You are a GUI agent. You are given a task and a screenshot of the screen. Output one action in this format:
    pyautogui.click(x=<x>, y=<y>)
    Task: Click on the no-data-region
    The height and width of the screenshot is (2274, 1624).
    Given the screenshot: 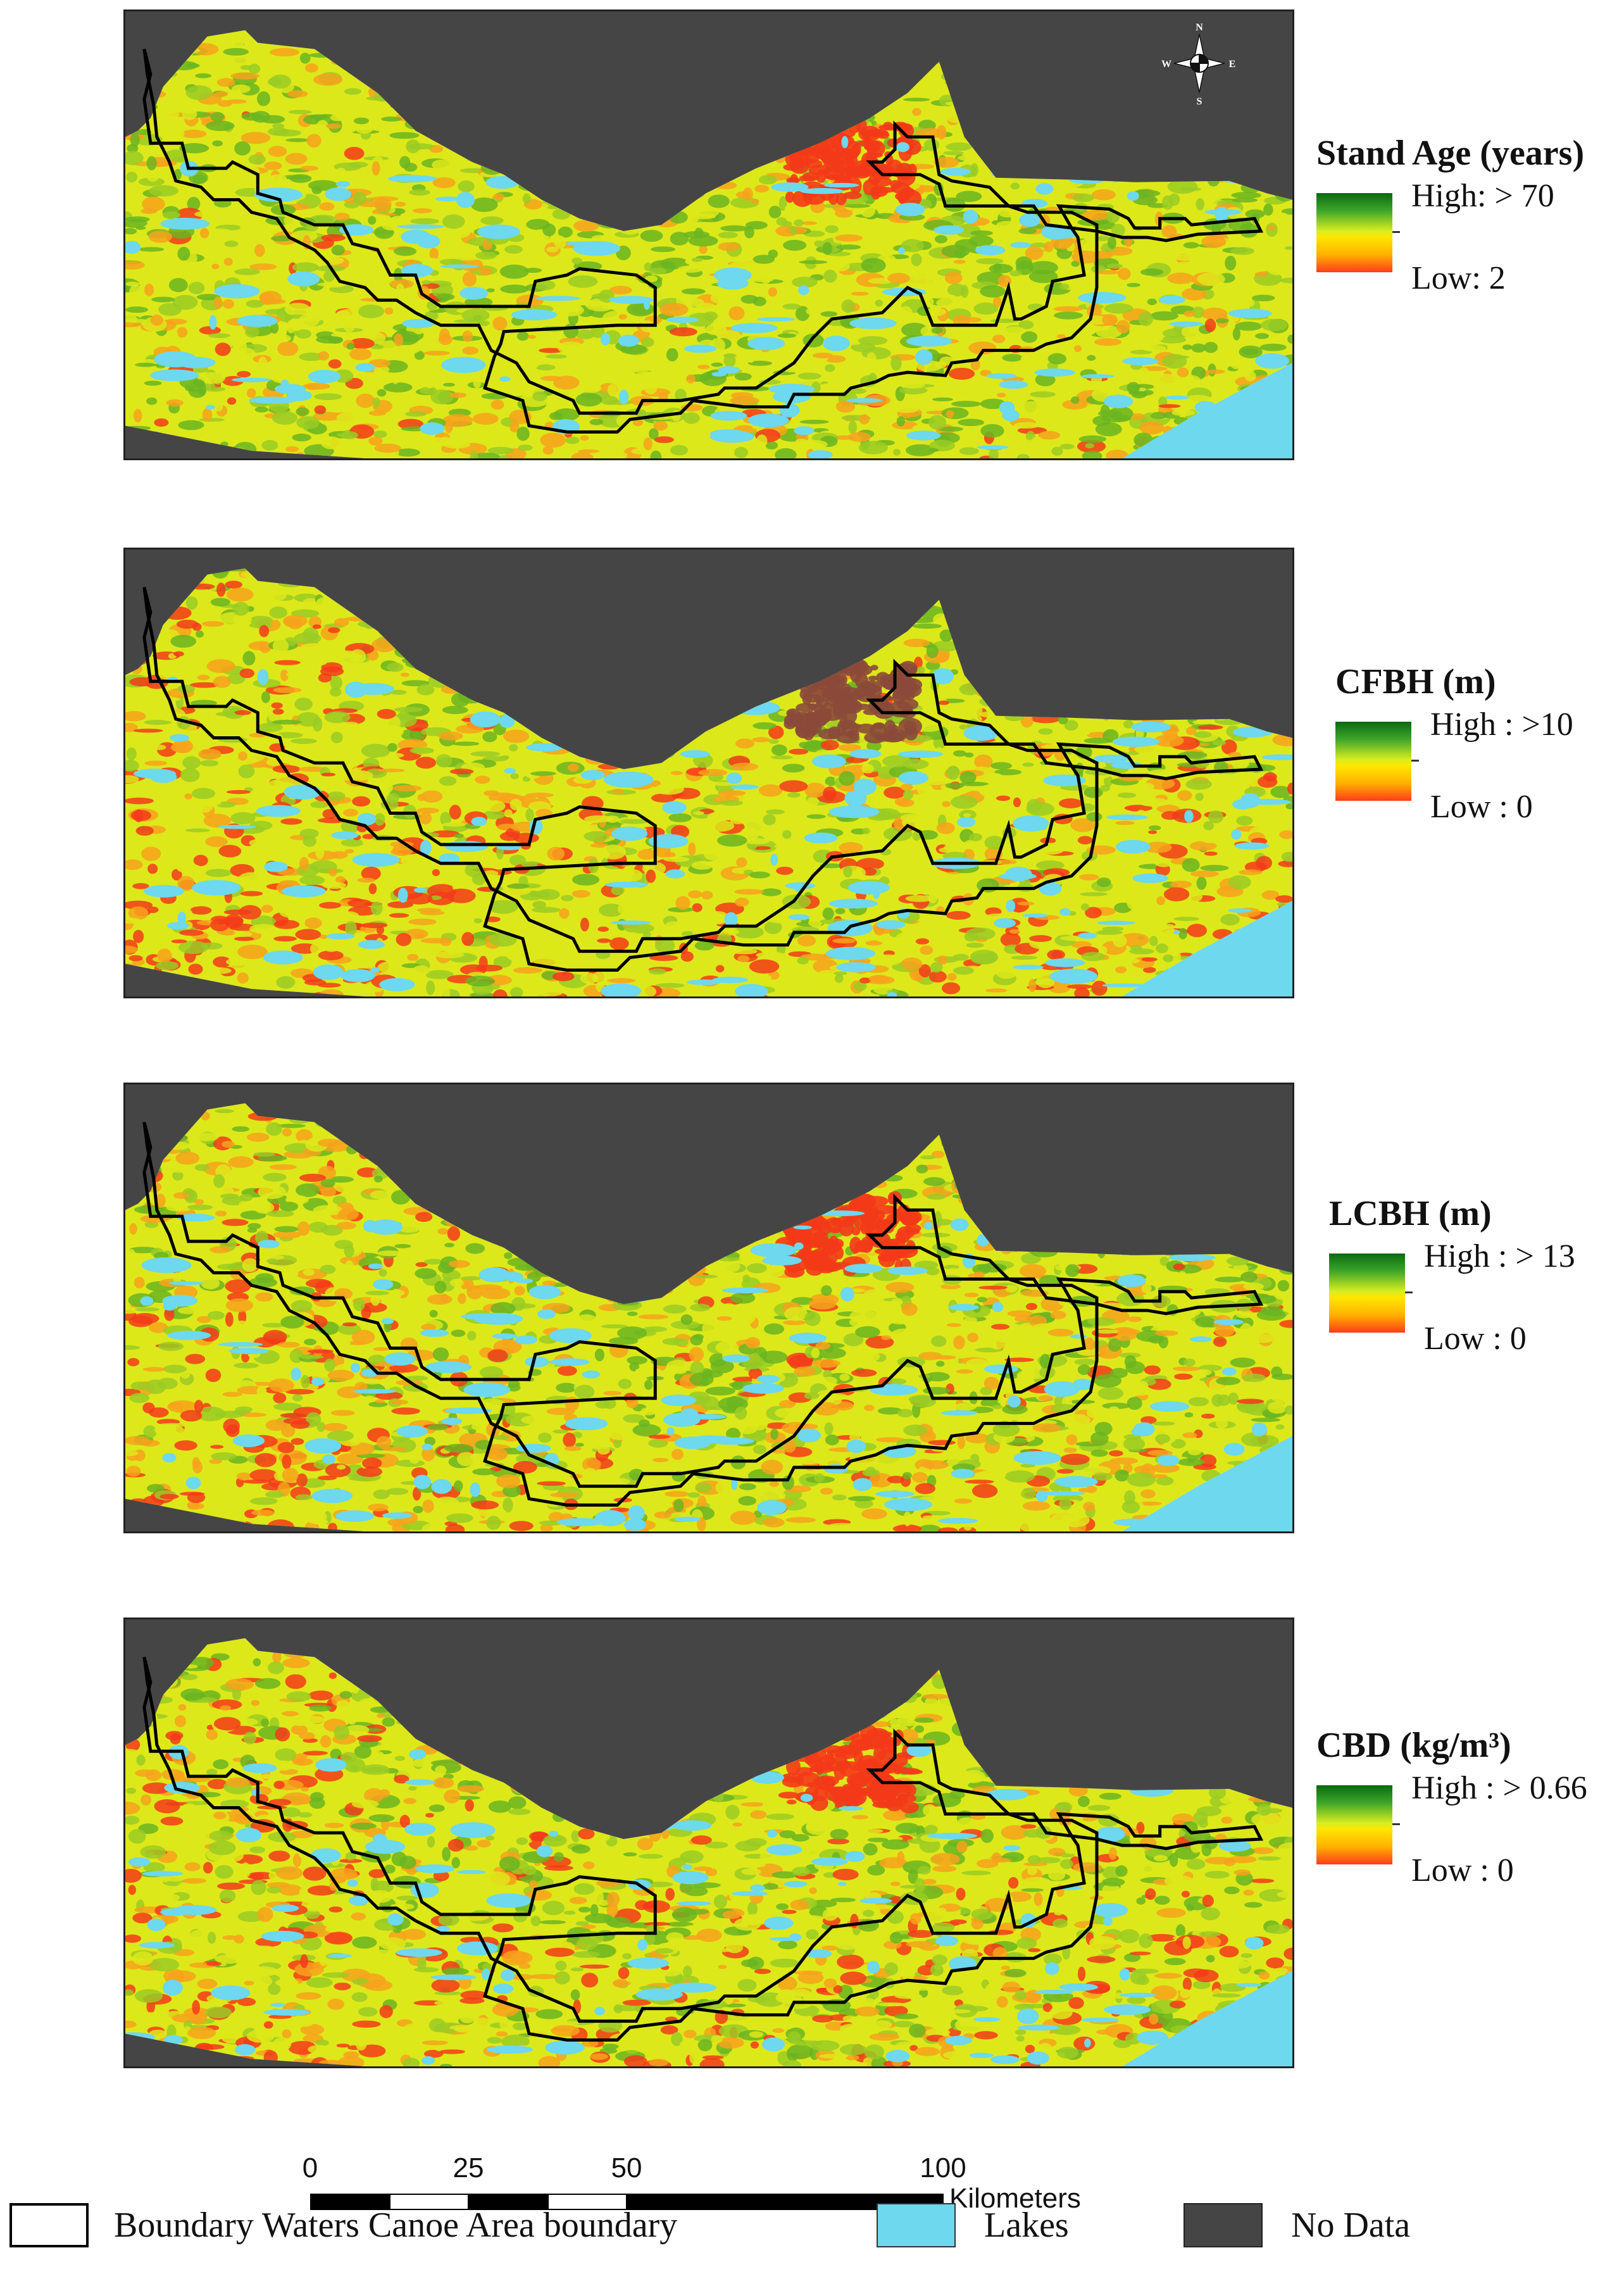 What is the action you would take?
    pyautogui.click(x=245, y=2049)
    